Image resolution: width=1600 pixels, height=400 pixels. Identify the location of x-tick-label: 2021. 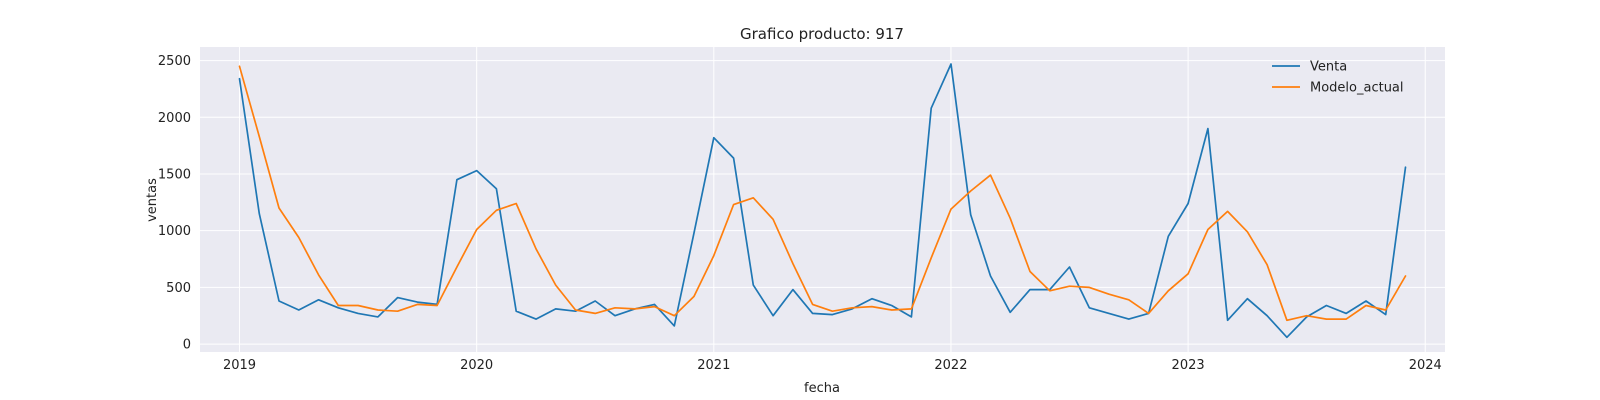
(713, 365).